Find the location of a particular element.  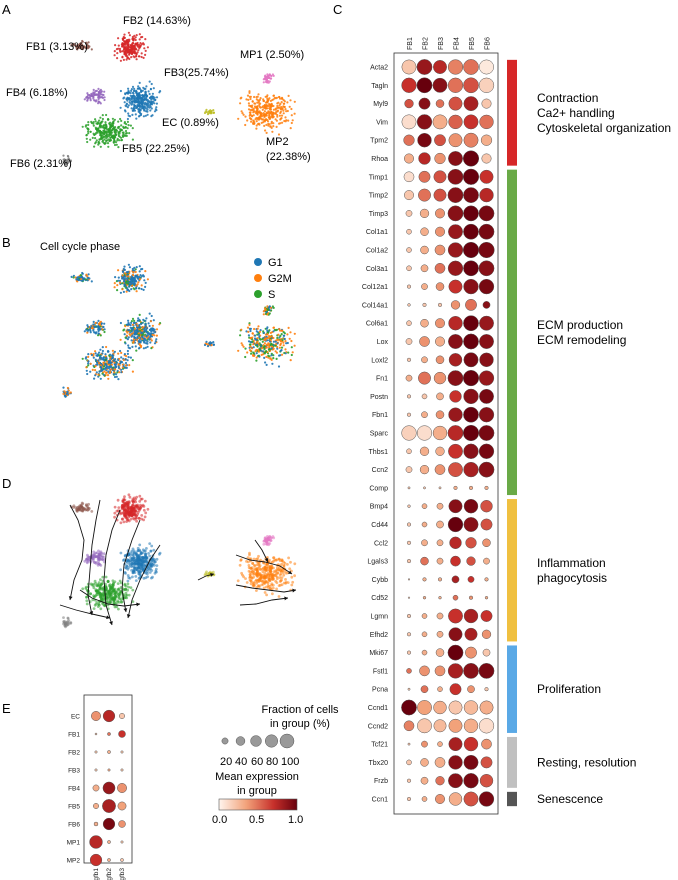

dot-postn-fb3 is located at coordinates (440, 396).